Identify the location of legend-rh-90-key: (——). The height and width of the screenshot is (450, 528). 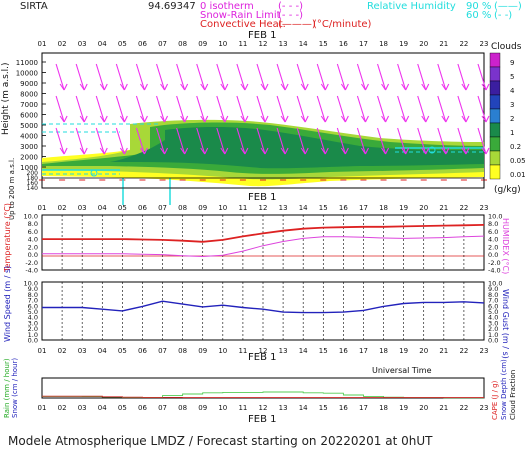
(508, 6).